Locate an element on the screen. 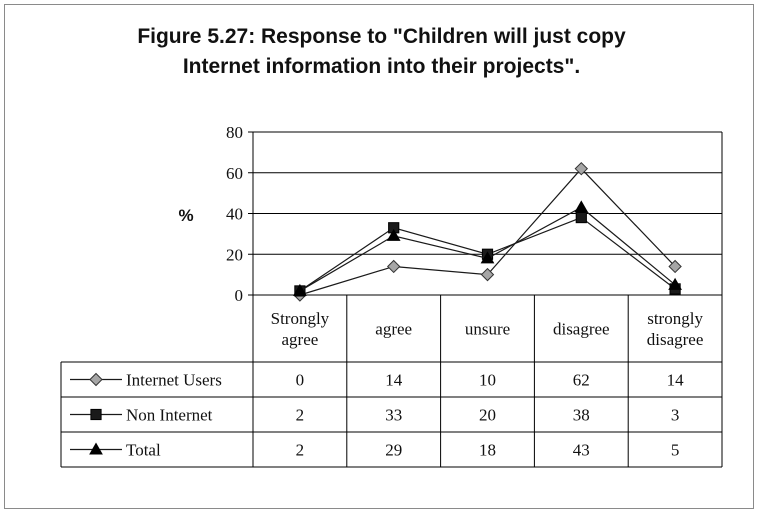 The image size is (763, 516). data-label: 5 is located at coordinates (675, 450).